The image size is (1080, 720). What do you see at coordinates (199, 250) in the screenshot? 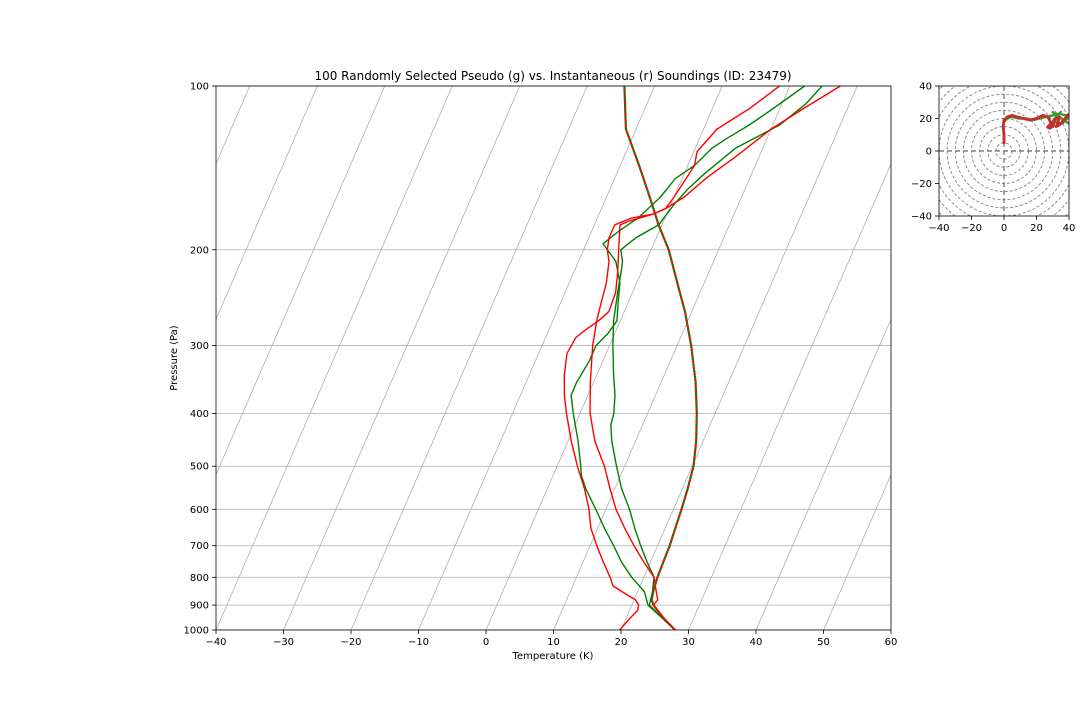
I see `y-tick-label: 200` at bounding box center [199, 250].